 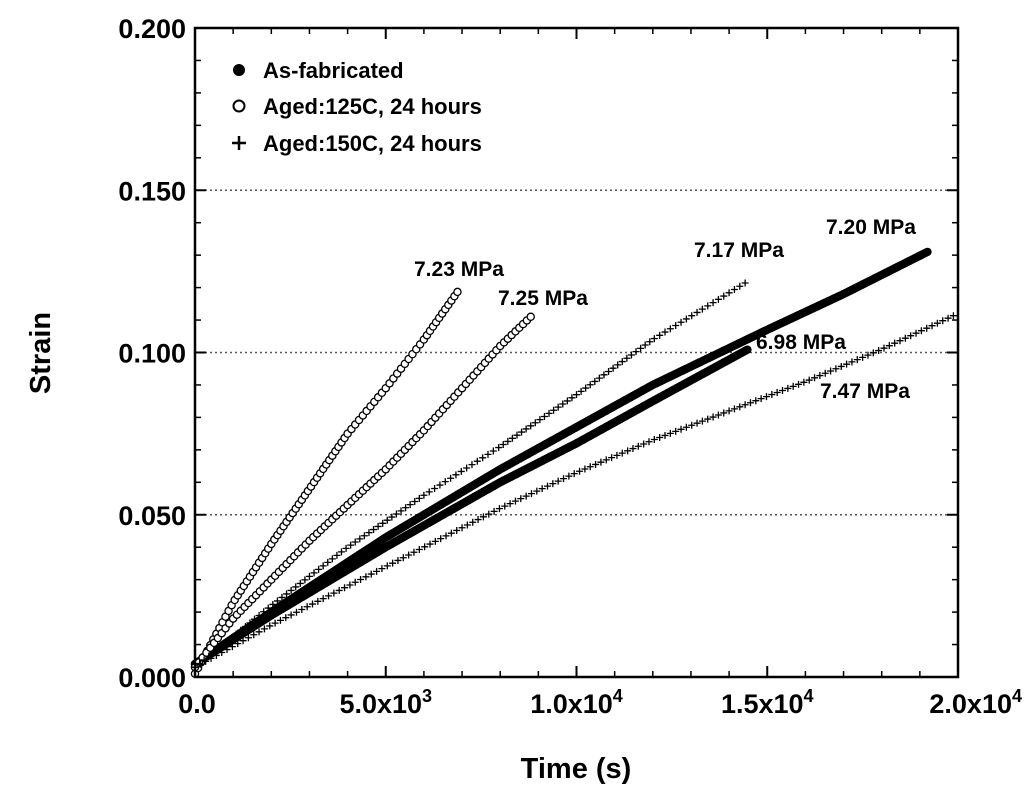 What do you see at coordinates (385, 702) in the screenshot?
I see `x-tick-label: 5.0x10³` at bounding box center [385, 702].